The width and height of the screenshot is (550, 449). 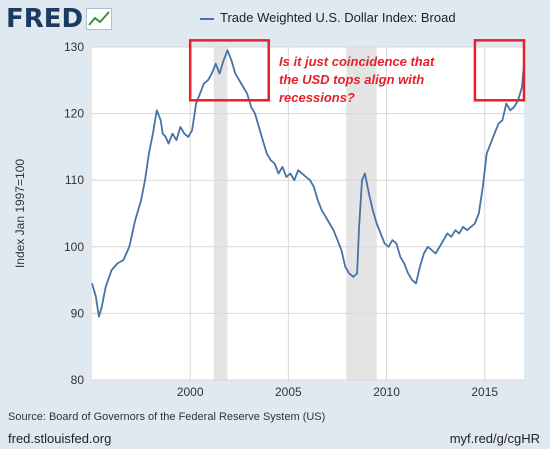 What do you see at coordinates (20, 213) in the screenshot?
I see `y-axis-label: Index Jan 1997=100` at bounding box center [20, 213].